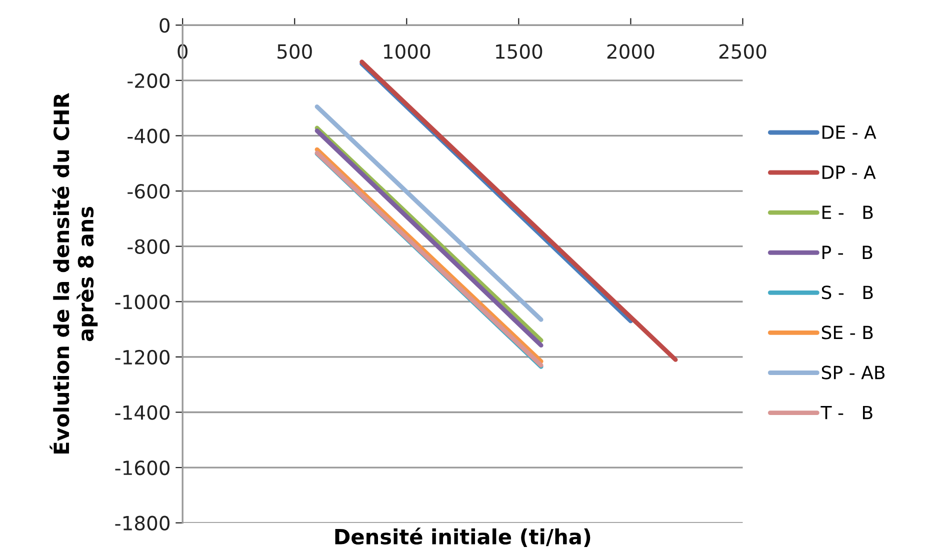 This screenshot has height=558, width=951. I want to click on legend-label: S - B, so click(847, 293).